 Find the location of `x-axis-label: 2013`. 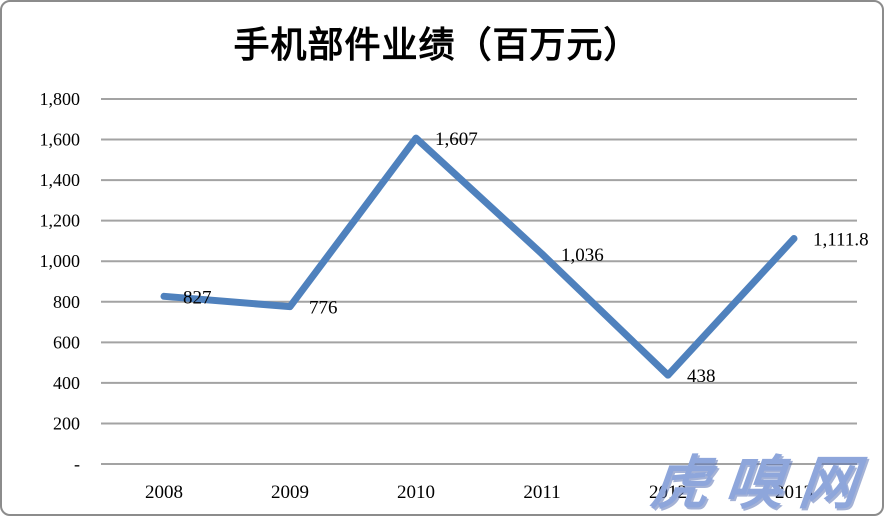

x-axis-label: 2013 is located at coordinates (794, 492).